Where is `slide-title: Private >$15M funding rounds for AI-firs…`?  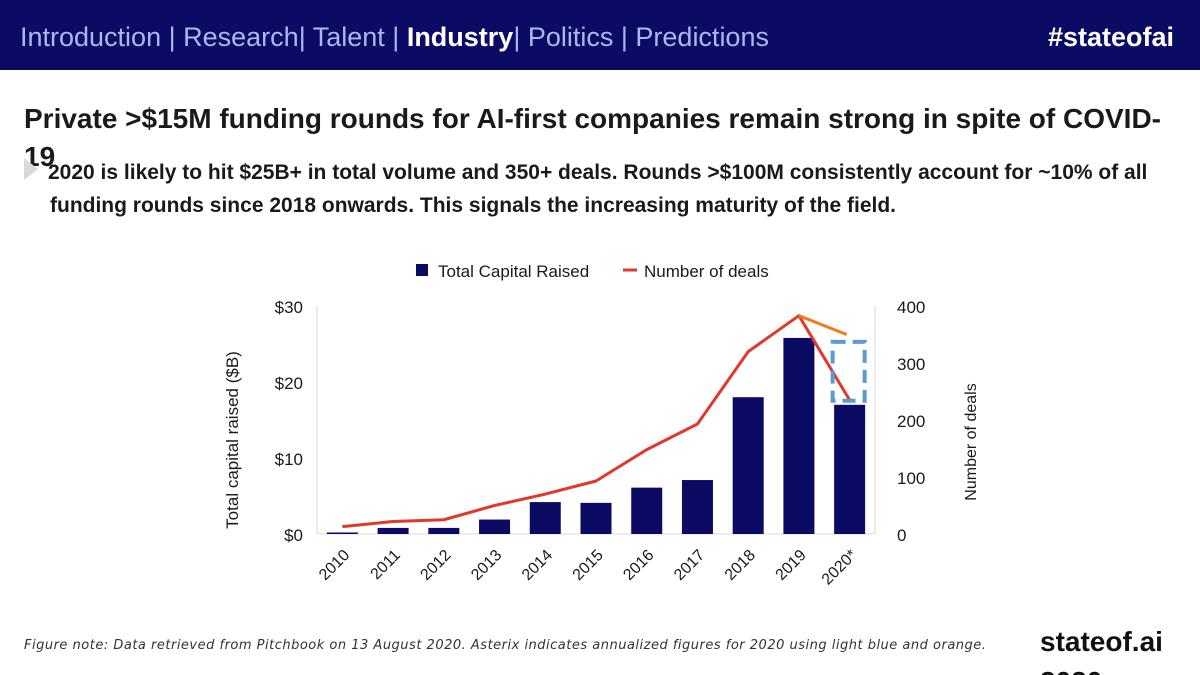 slide-title: Private >$15M funding rounds for AI-firs… is located at coordinates (593, 137).